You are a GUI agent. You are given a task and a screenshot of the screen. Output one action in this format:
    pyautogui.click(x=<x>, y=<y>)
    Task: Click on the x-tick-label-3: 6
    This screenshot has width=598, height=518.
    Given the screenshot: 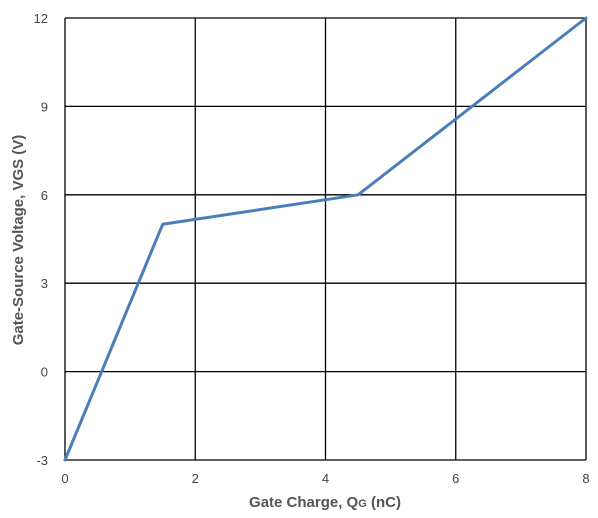 What is the action you would take?
    pyautogui.click(x=455, y=478)
    